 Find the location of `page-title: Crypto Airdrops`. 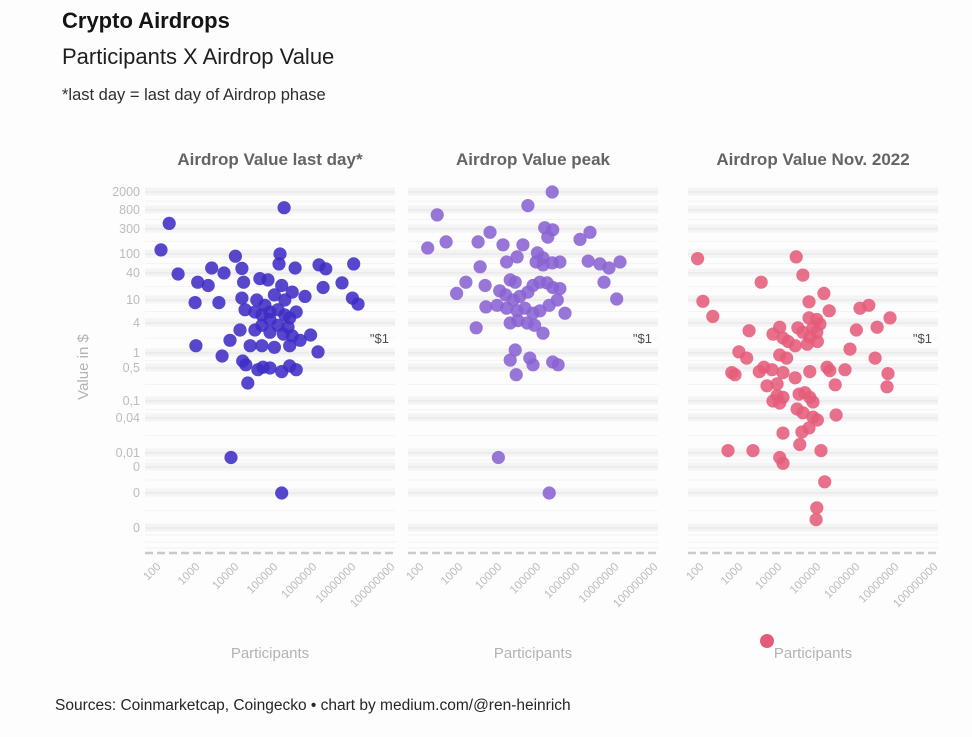

page-title: Crypto Airdrops is located at coordinates (146, 20).